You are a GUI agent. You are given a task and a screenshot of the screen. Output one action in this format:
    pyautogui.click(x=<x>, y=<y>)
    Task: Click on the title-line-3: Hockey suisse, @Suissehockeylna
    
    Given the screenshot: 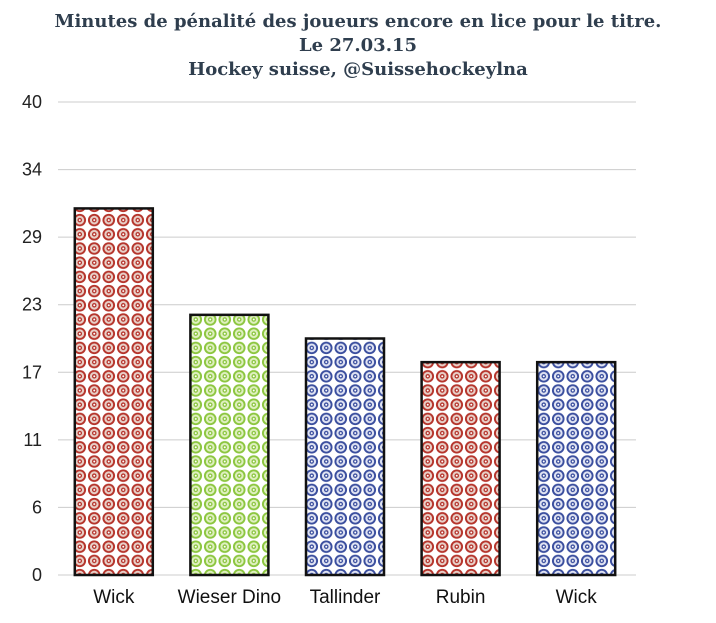 What is the action you would take?
    pyautogui.click(x=358, y=69)
    